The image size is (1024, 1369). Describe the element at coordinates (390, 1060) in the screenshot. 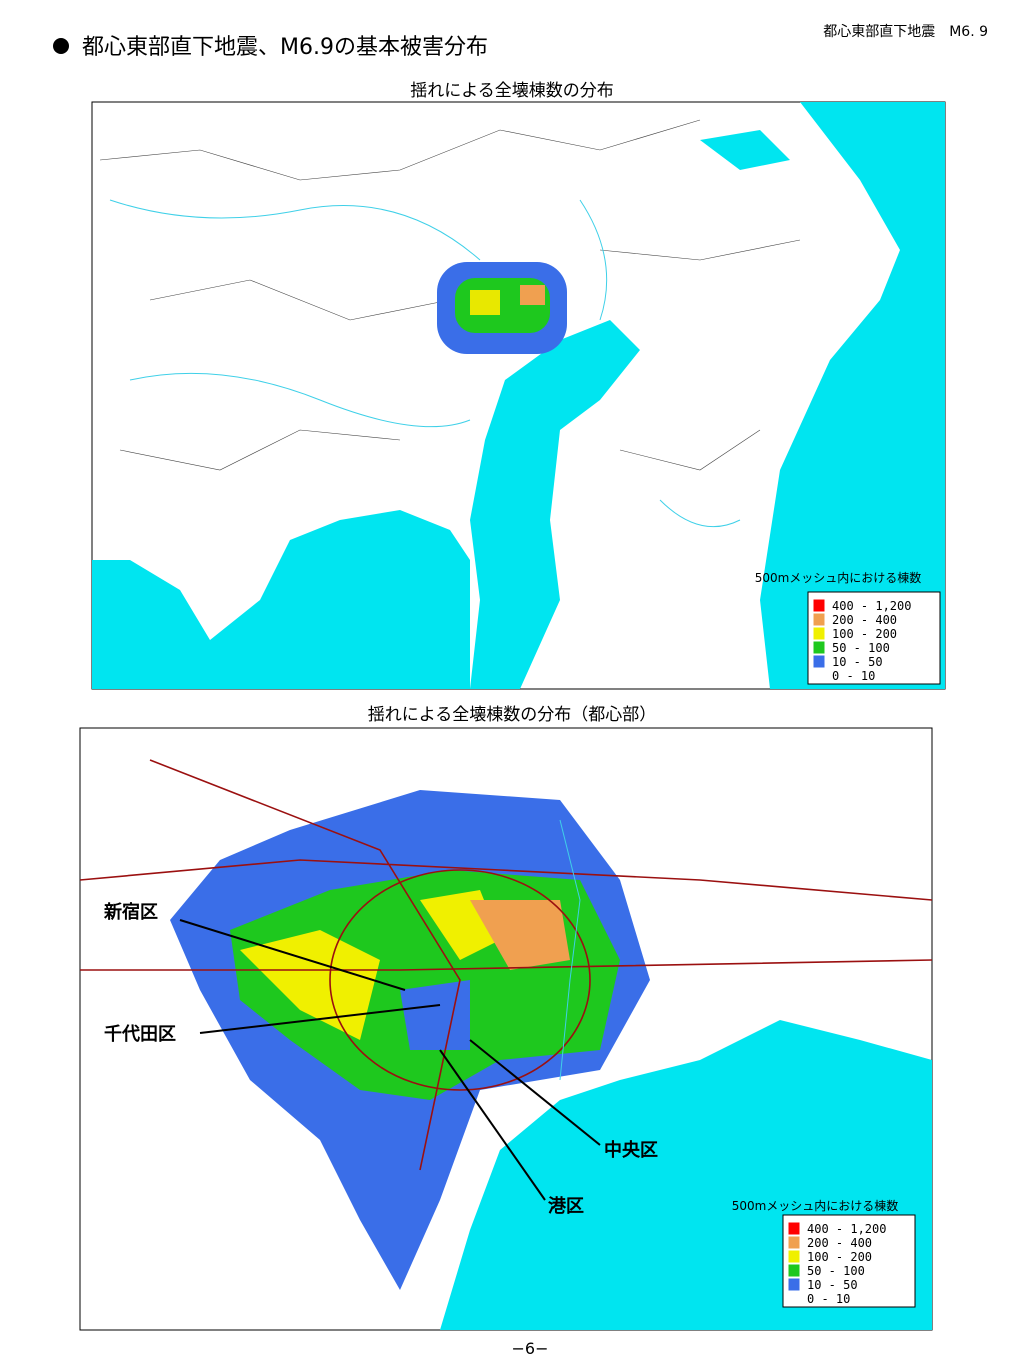

I see `arrows` at that location.